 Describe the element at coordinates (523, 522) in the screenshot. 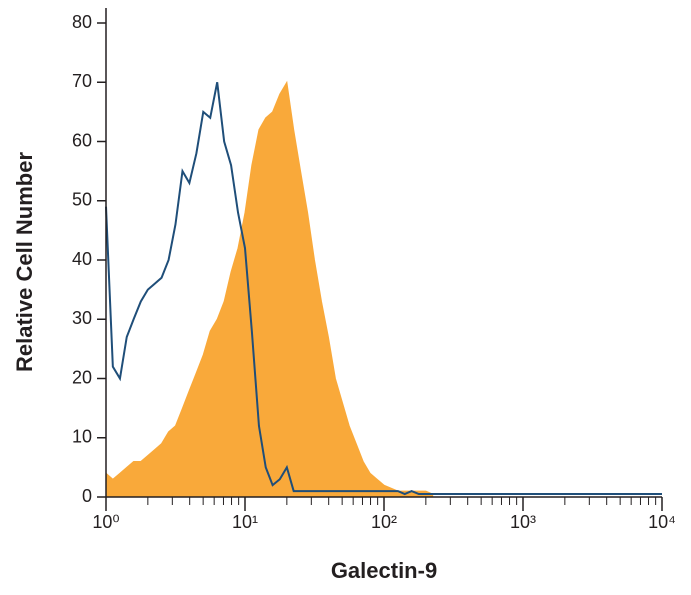

I see `x-tick-label: 10³` at that location.